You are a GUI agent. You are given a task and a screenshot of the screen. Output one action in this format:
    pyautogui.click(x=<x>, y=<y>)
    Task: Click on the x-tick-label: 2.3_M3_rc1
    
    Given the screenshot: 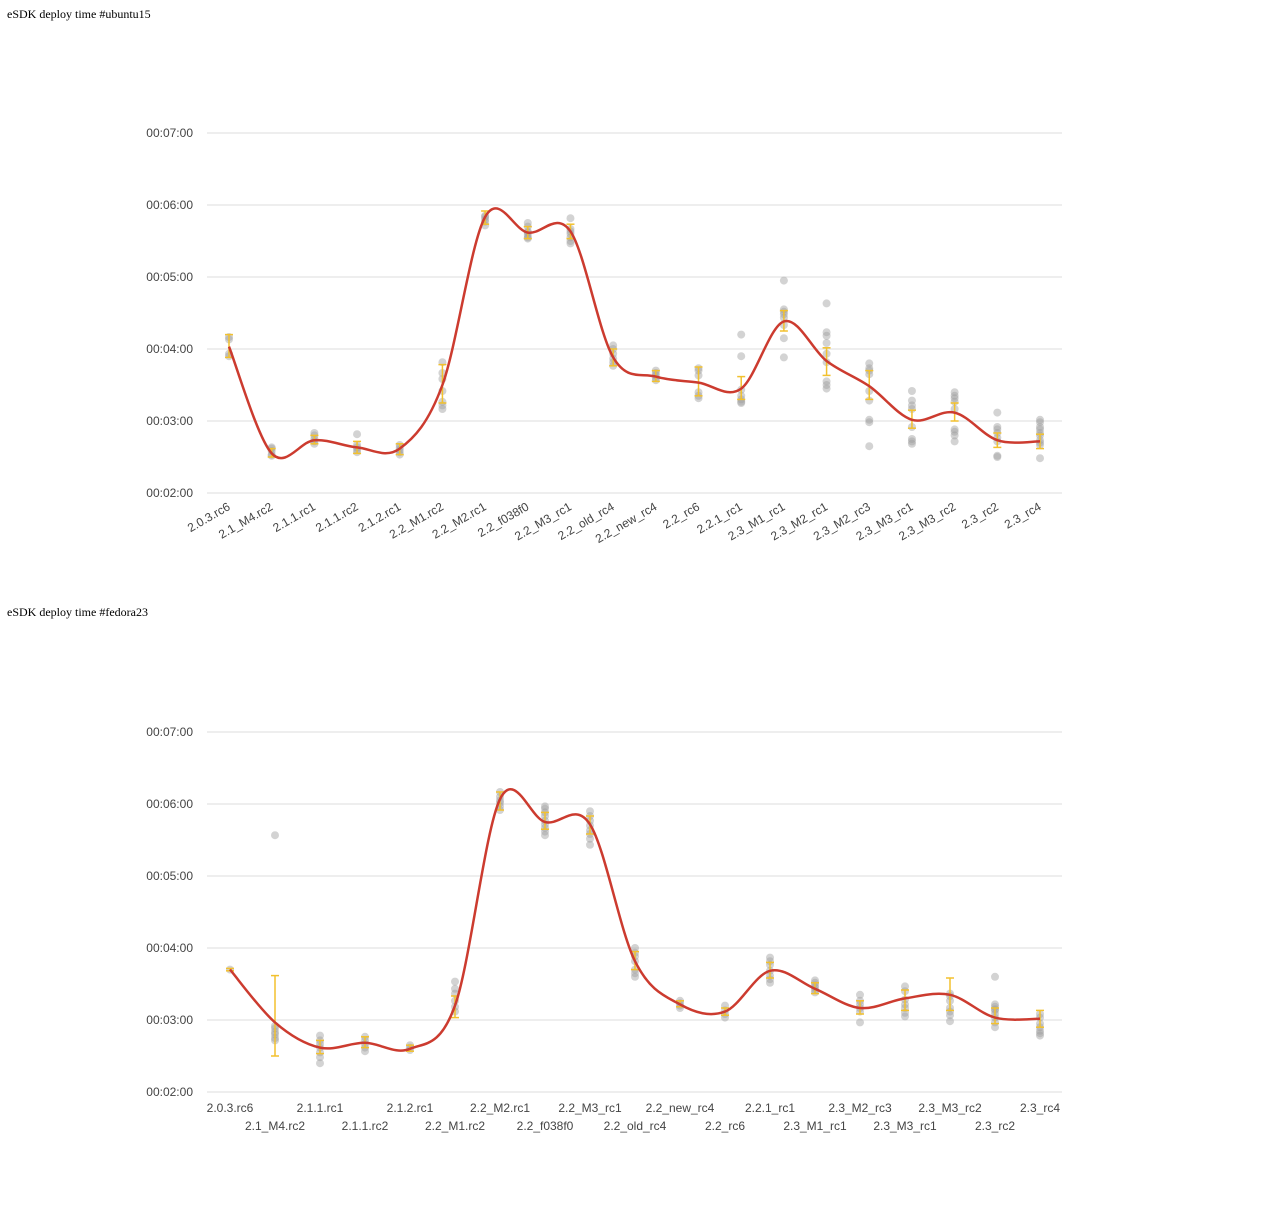 What is the action you would take?
    pyautogui.click(x=905, y=1126)
    